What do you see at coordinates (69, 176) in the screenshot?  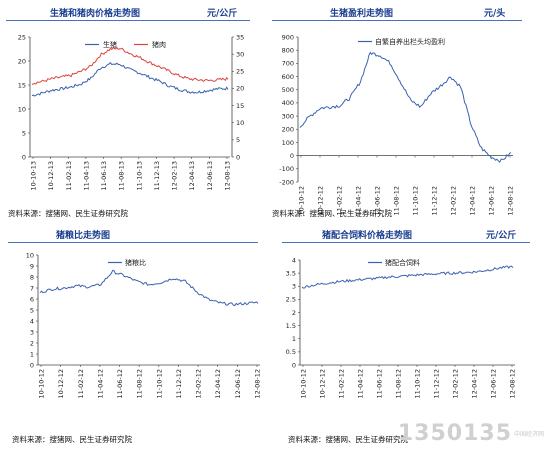 I see `chart-1-xtick-label: 11-02-13` at bounding box center [69, 176].